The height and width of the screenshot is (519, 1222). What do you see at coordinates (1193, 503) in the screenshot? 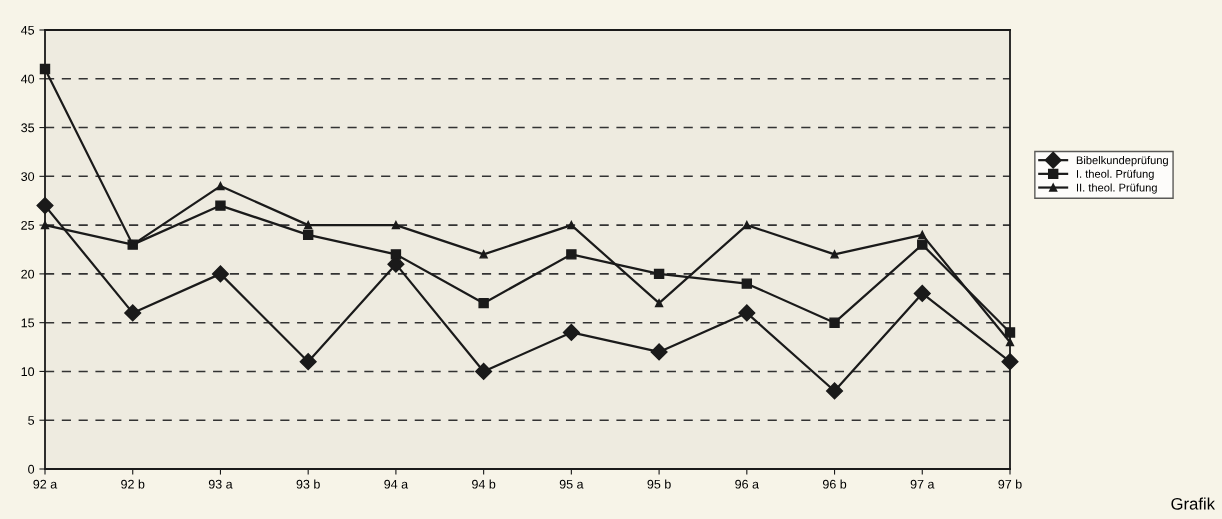
I see `text: Grafik` at bounding box center [1193, 503].